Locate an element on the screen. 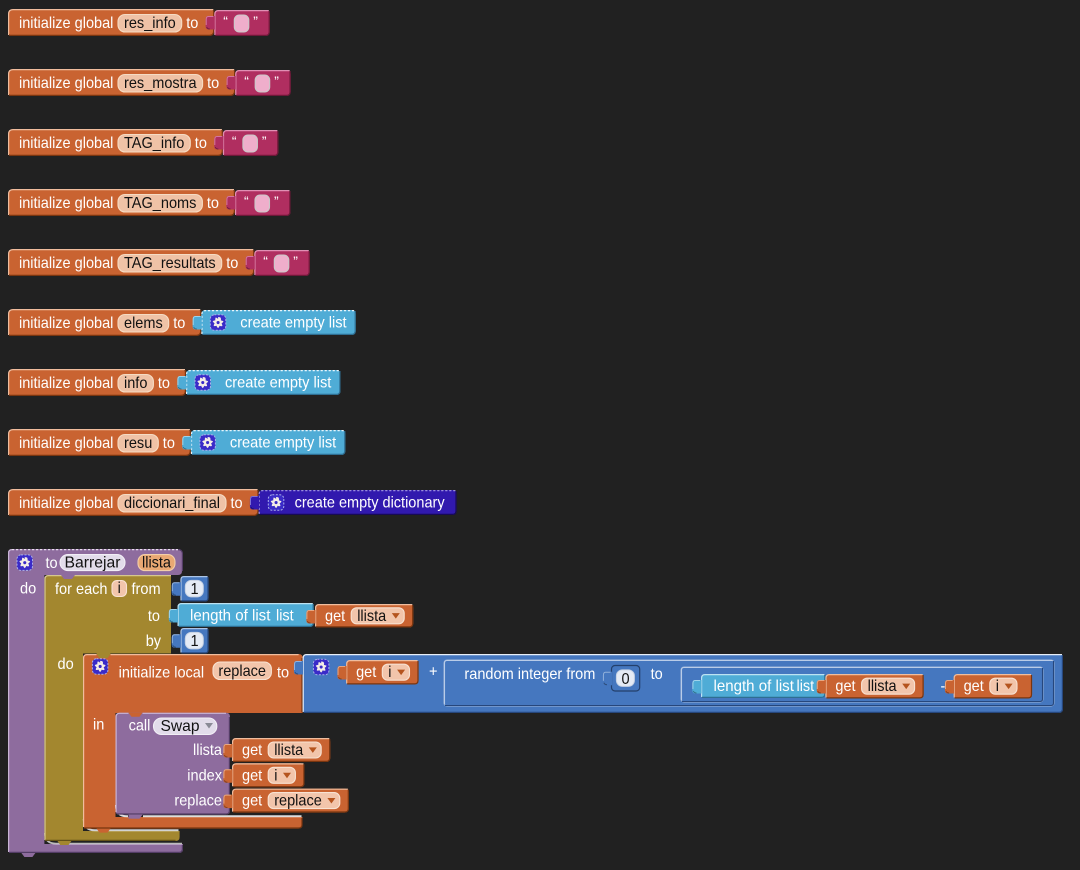  svg-text: initialize local is located at coordinates (162, 673).